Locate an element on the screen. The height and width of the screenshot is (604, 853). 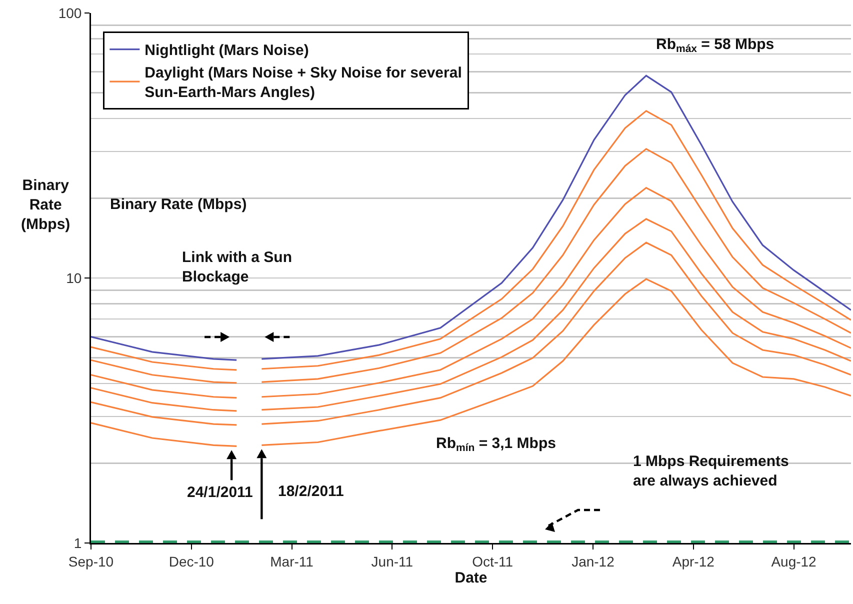
x-tick-label: Mar-11 is located at coordinates (292, 561).